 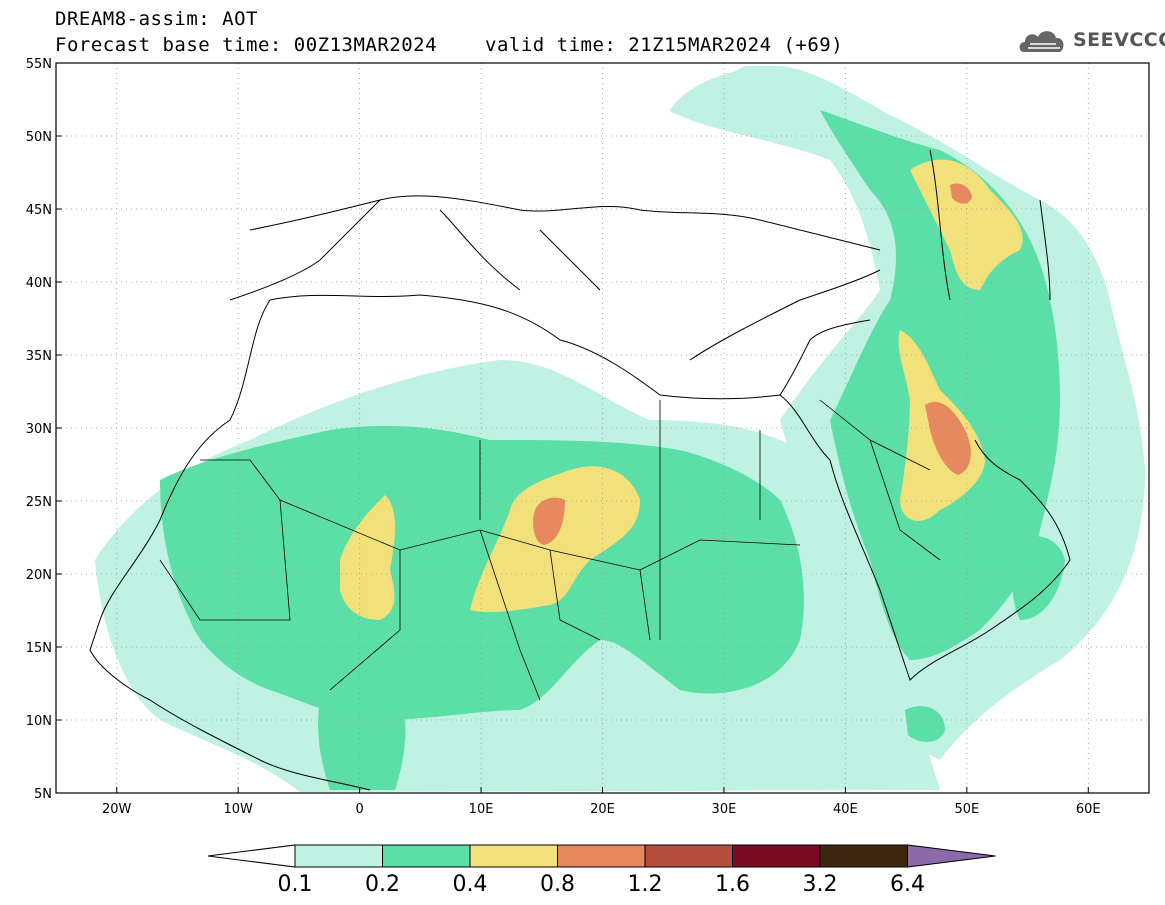 What do you see at coordinates (246, 45) in the screenshot?
I see `forecast-base-time: Forecast base time: 00Z13MAR2024` at bounding box center [246, 45].